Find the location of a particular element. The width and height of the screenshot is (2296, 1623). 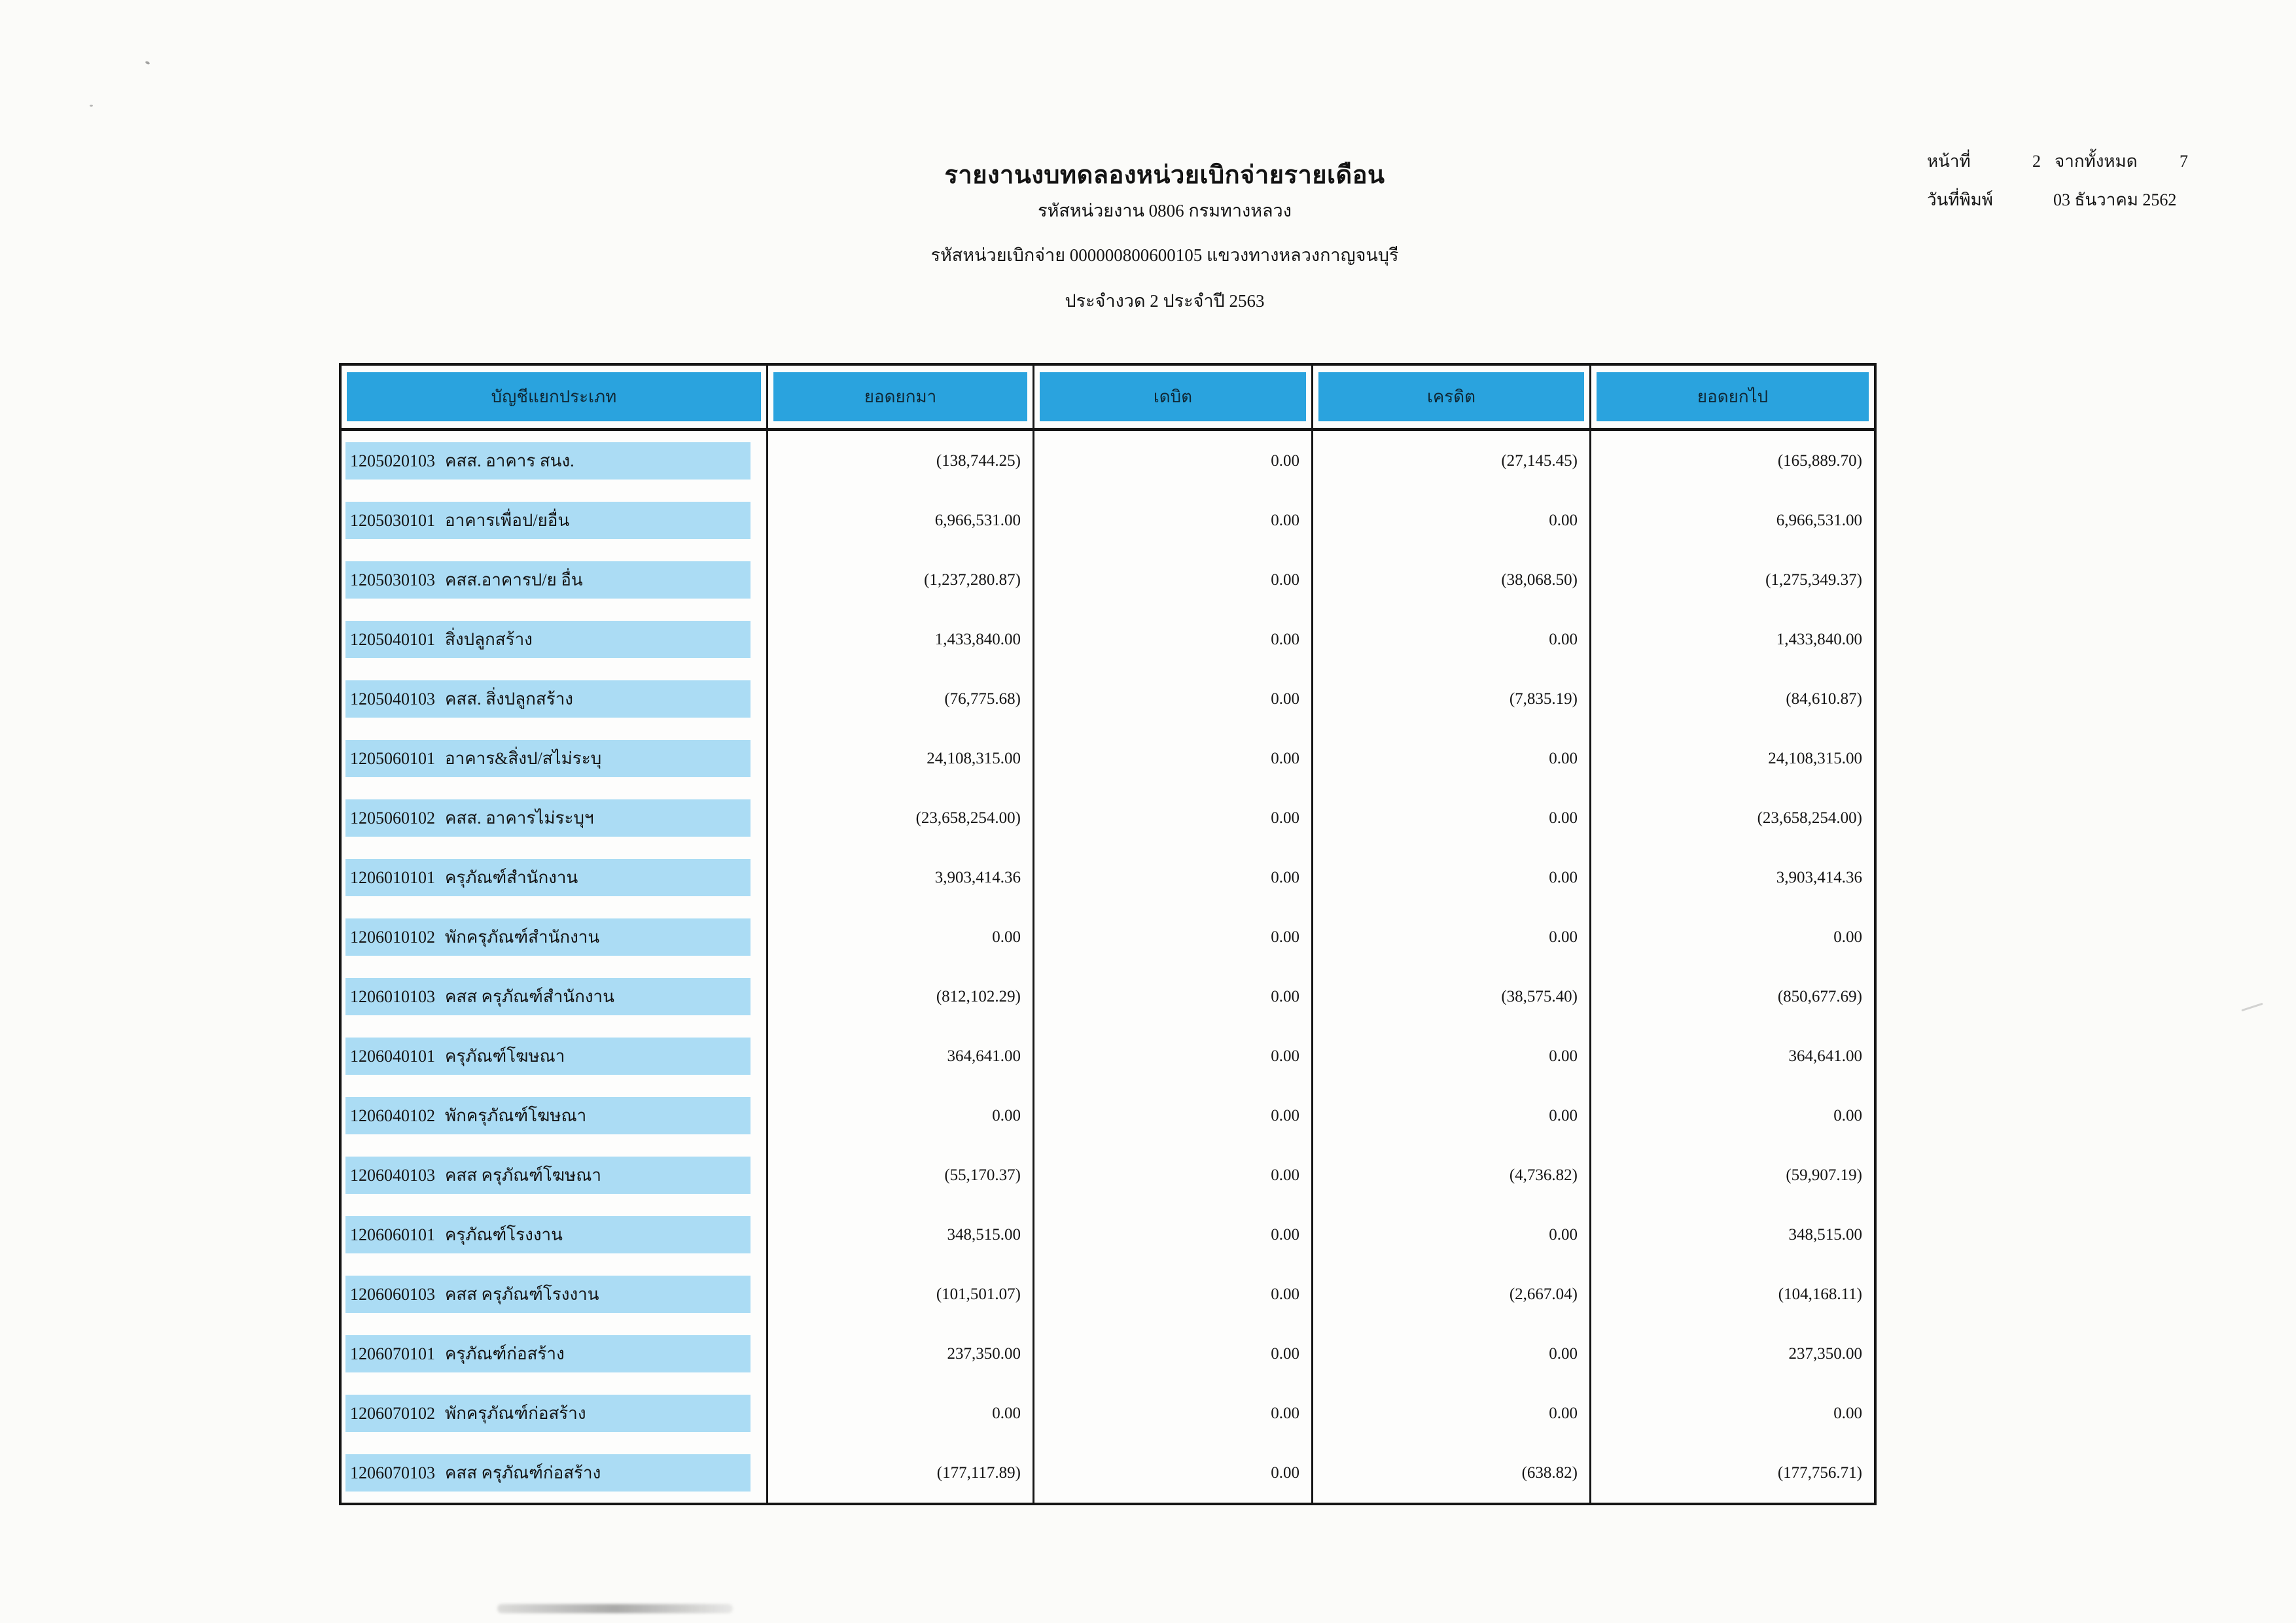

closing-balance-cell: (84,610.87) is located at coordinates (1824, 699).